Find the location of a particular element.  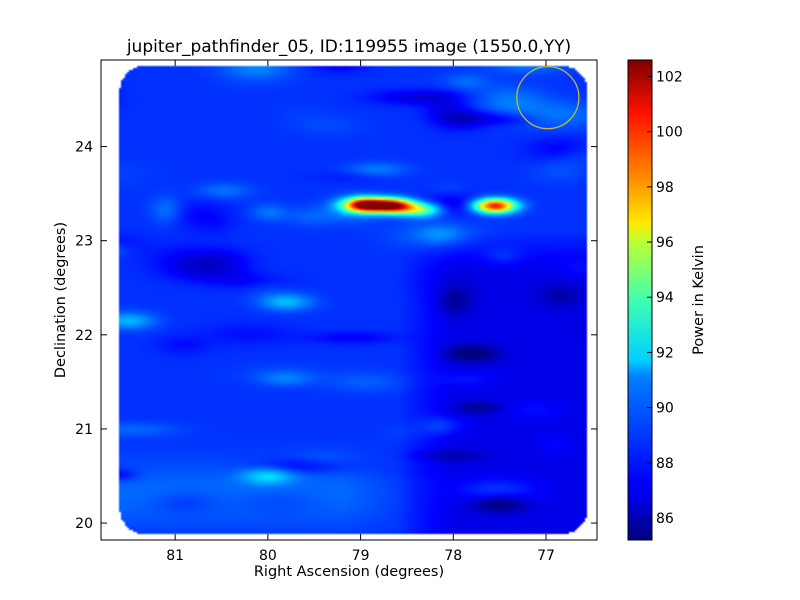

colorbar-tick-label: 90 is located at coordinates (665, 409).